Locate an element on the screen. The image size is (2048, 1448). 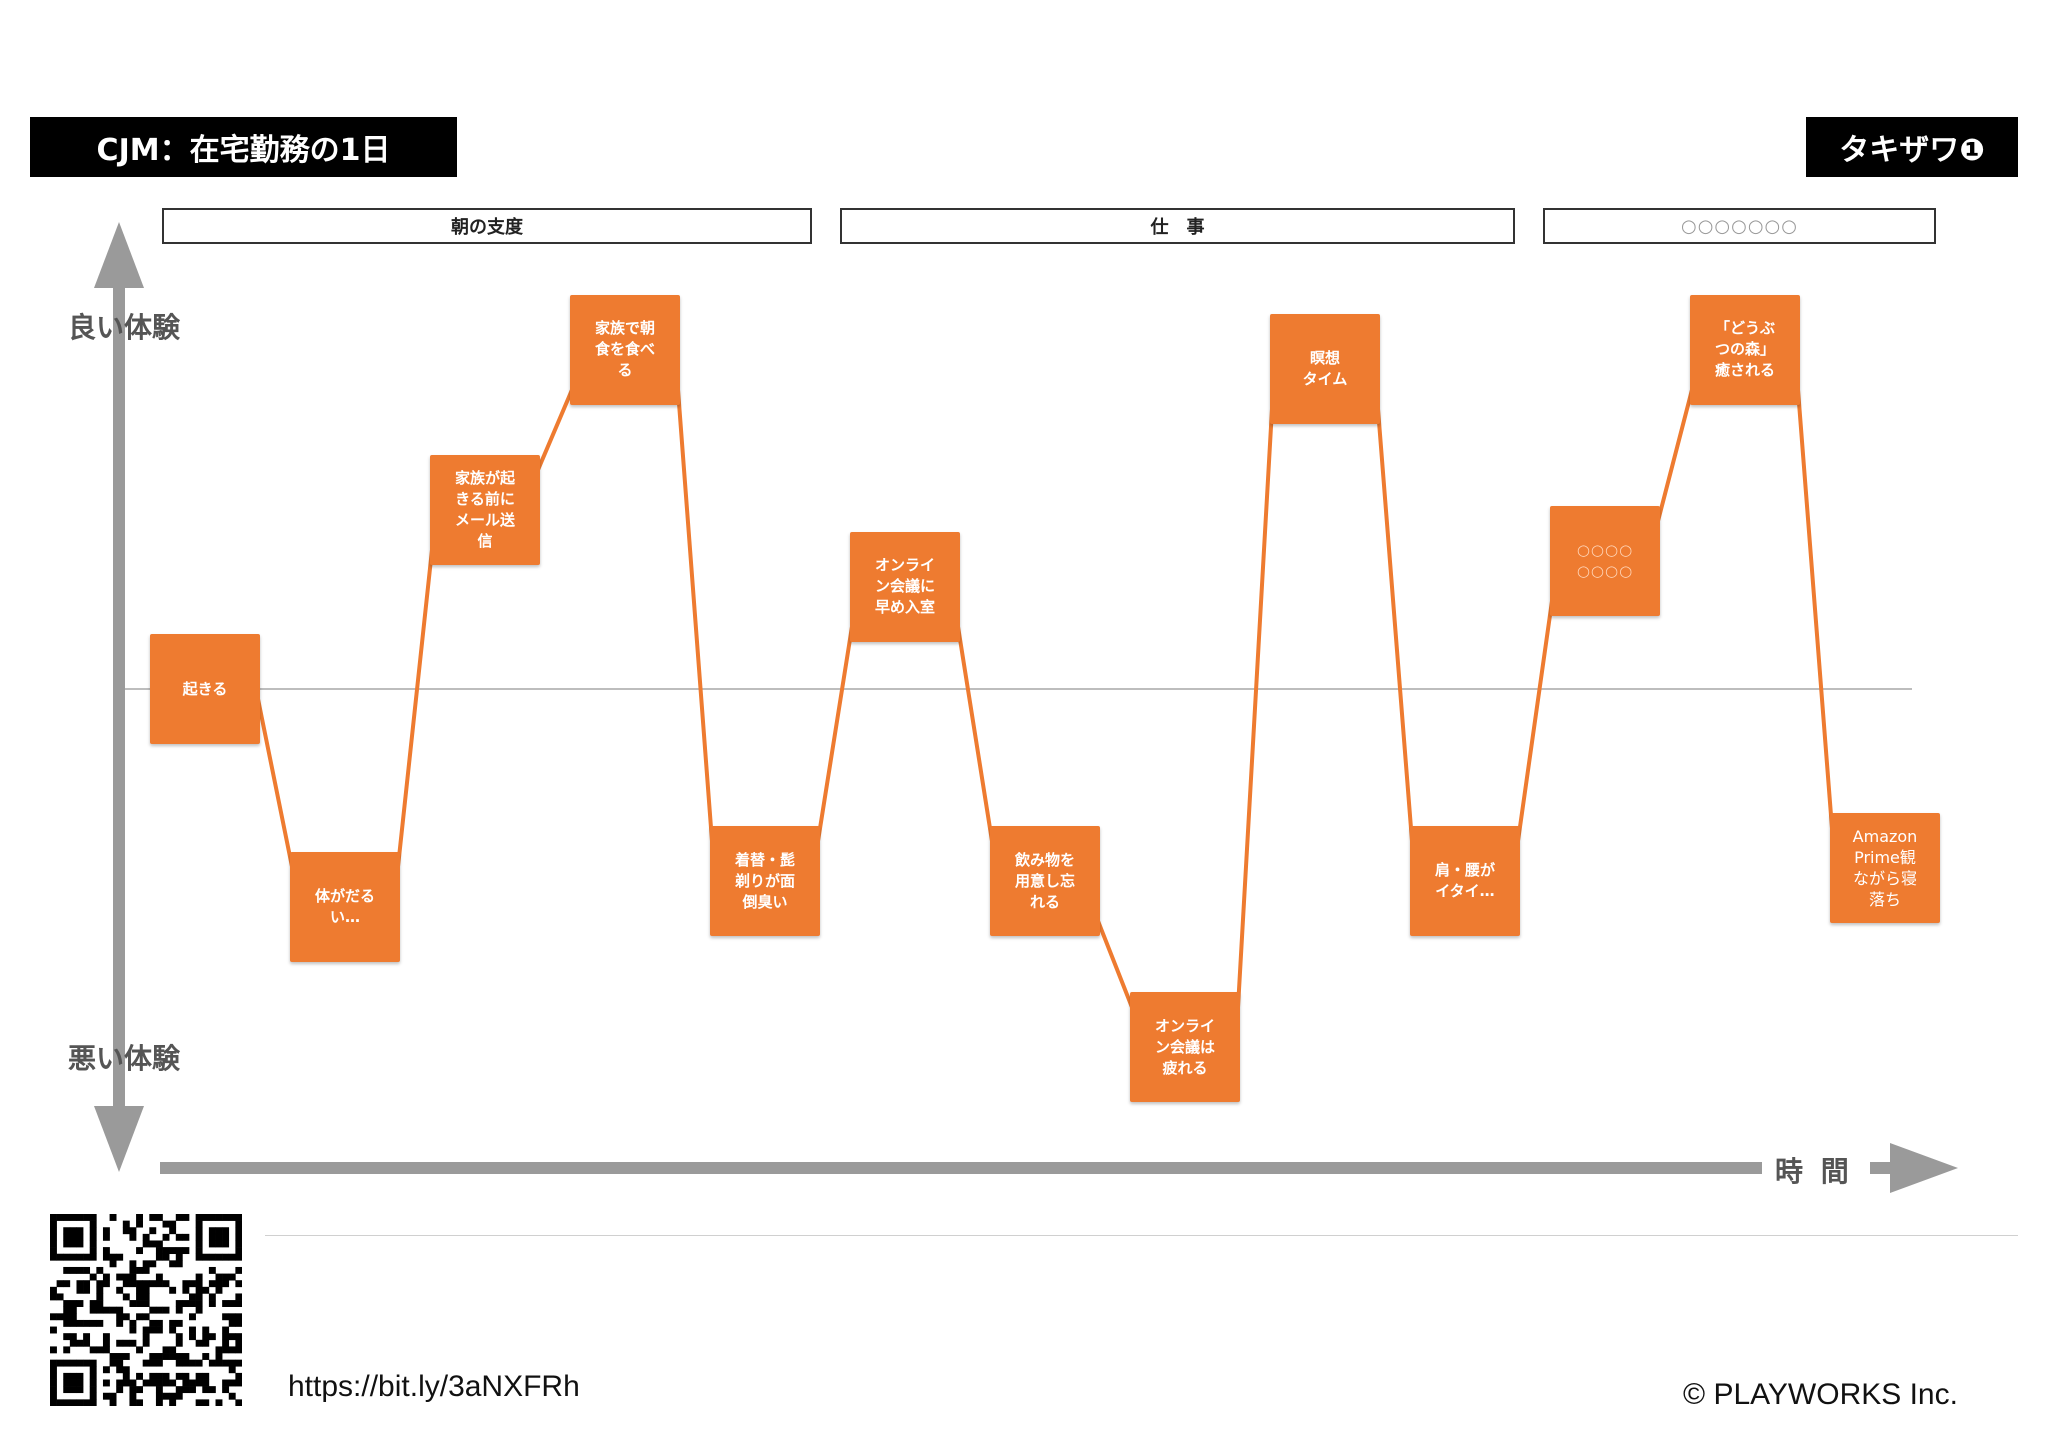
journey-card: 飲み物を 用意し忘 れる is located at coordinates (1045, 881).